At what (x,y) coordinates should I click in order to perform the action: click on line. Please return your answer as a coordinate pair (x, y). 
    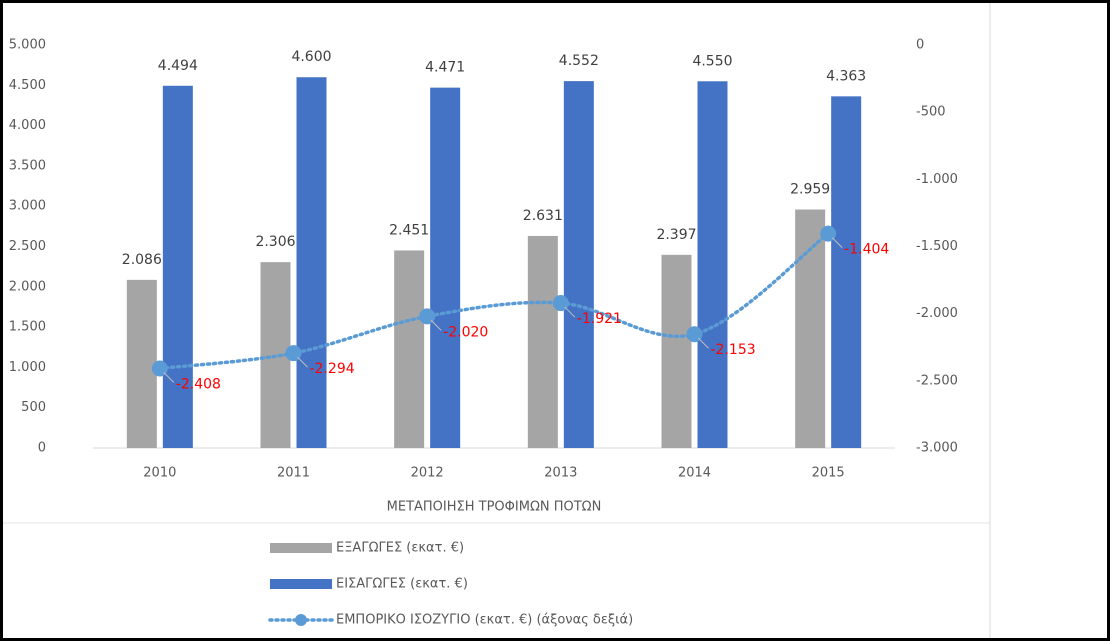
    Looking at the image, I should click on (494, 301).